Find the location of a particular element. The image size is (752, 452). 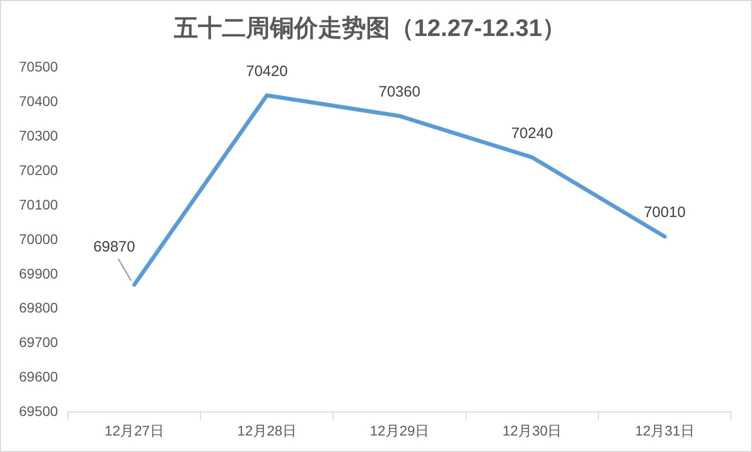

x-tick-label: 12月28日 is located at coordinates (266, 430).